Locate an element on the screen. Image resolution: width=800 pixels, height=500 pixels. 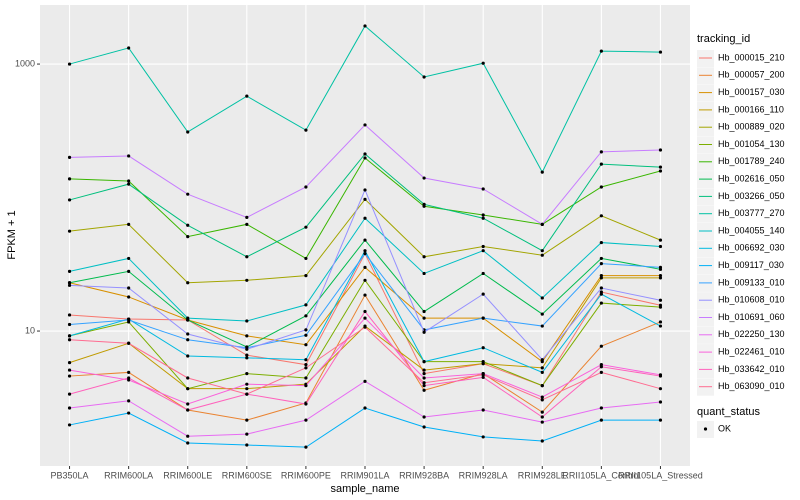
x-tick-label: RRIM600SE is located at coordinates (247, 475).